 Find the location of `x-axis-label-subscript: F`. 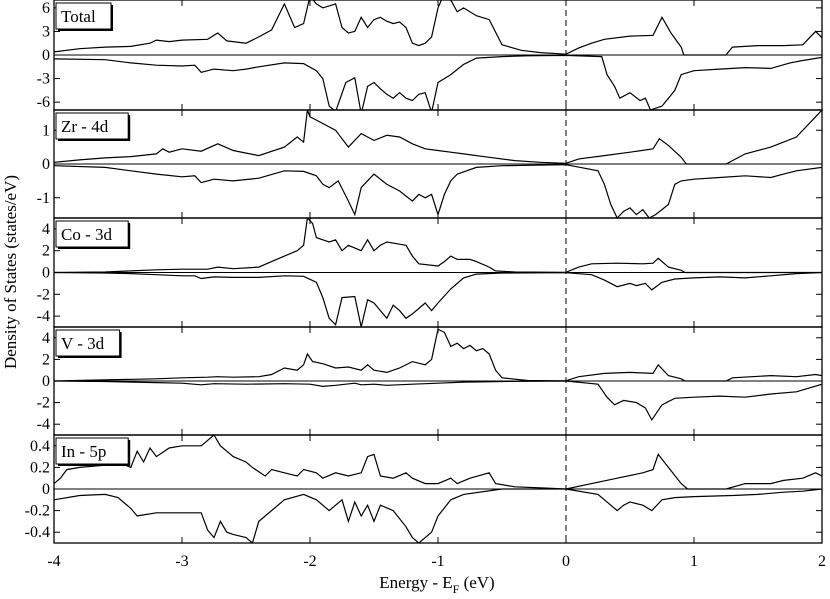

x-axis-label-subscript: F is located at coordinates (456, 589).